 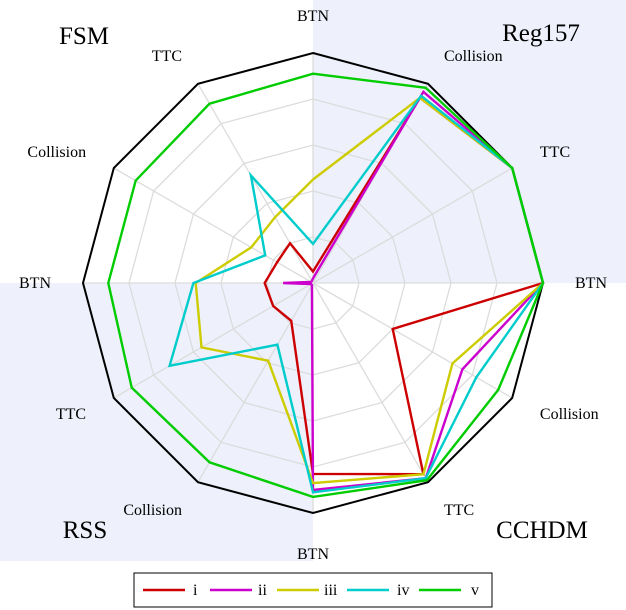 What do you see at coordinates (541, 33) in the screenshot?
I see `group-label-reg157: Reg157` at bounding box center [541, 33].